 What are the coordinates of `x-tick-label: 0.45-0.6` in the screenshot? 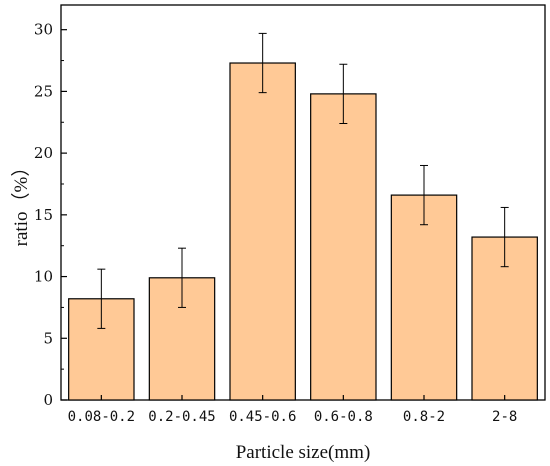 It's located at (262, 417).